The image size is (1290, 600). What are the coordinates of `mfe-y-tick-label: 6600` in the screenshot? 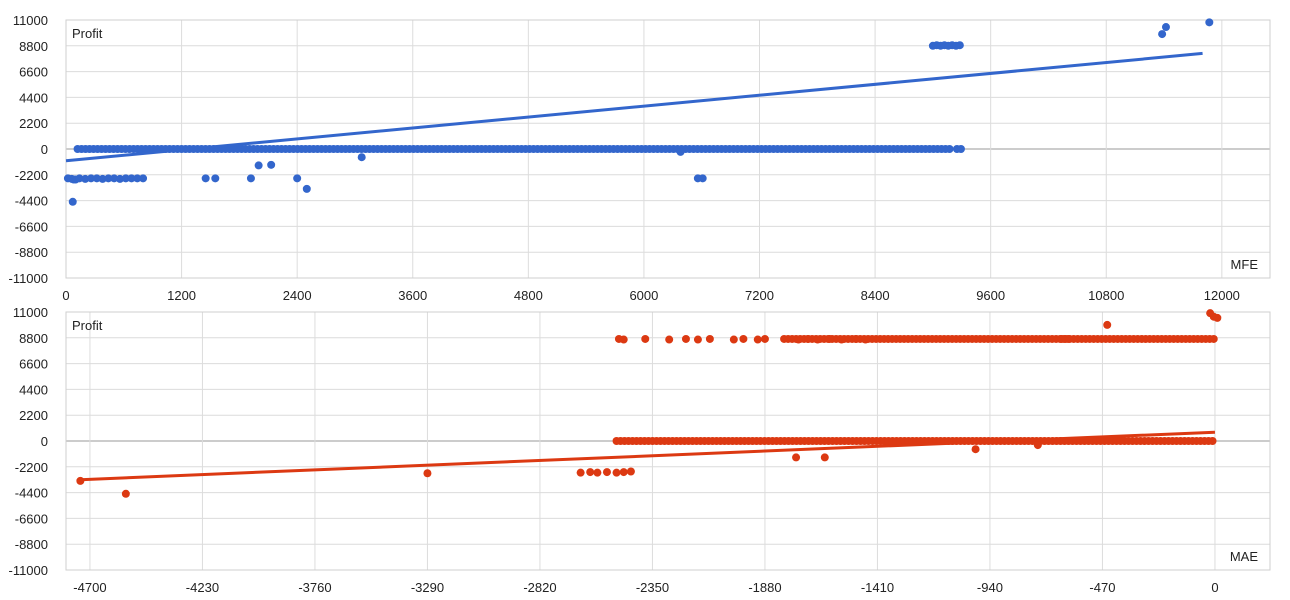 It's located at (33, 72).